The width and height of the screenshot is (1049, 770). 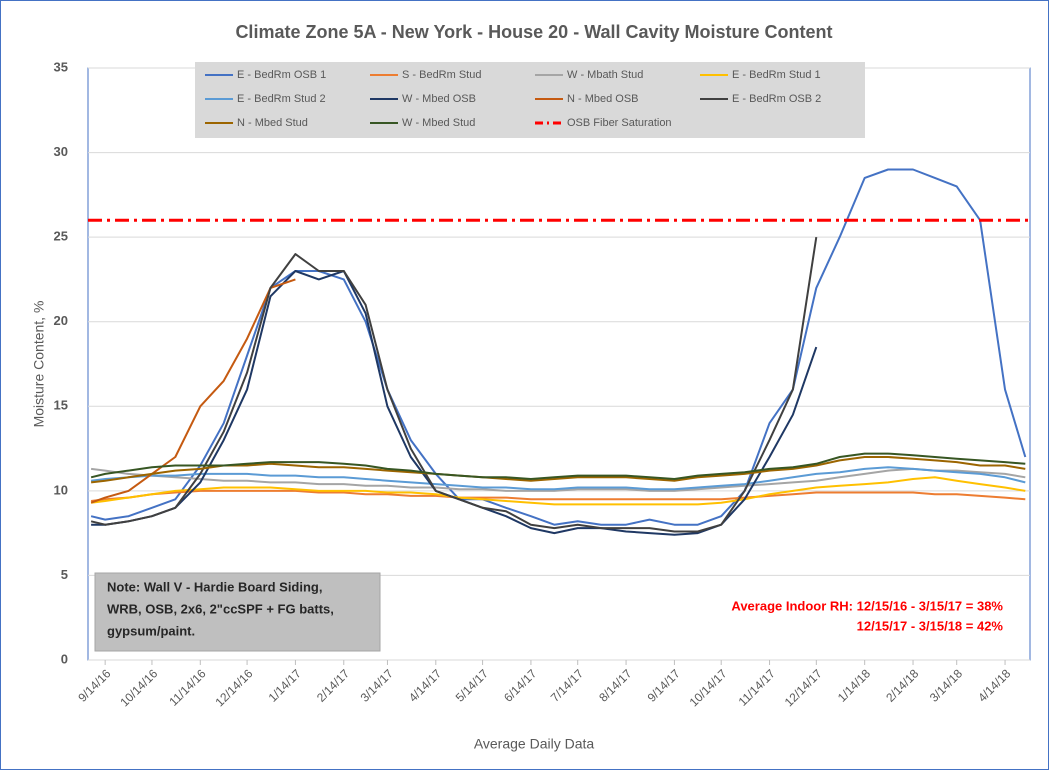 I want to click on y-tick-label: 20, so click(x=61, y=320).